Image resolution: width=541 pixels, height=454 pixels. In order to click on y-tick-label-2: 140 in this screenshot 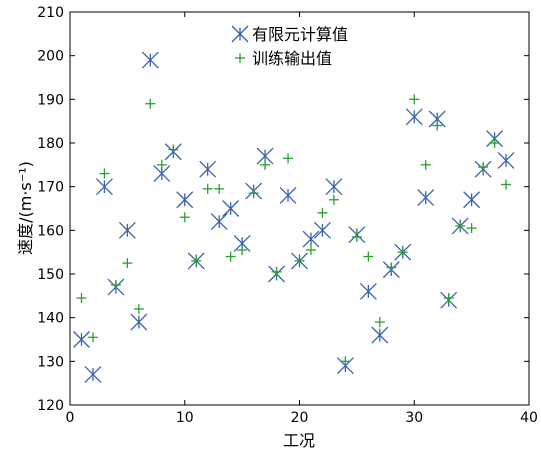, I will do `click(50, 319)`.